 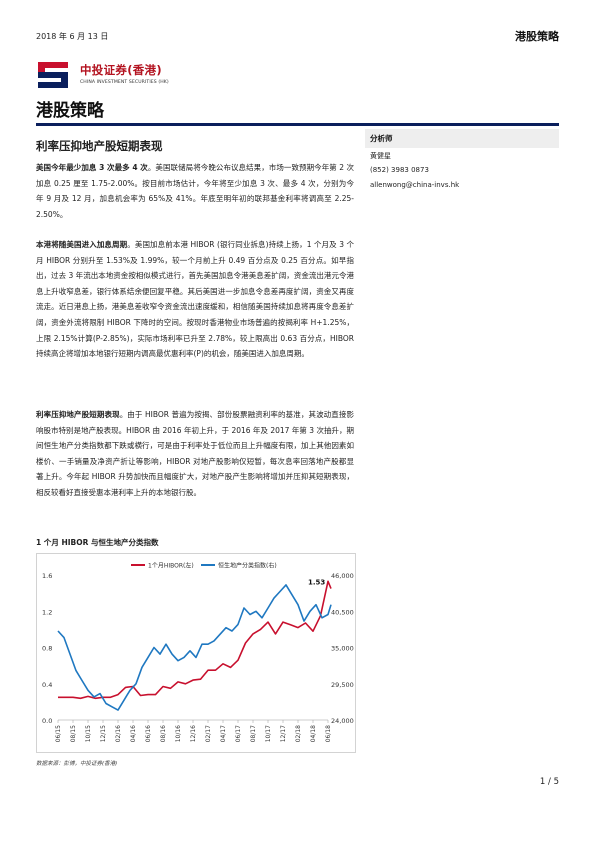 I want to click on x-tick-label: 02/17, so click(x=208, y=733).